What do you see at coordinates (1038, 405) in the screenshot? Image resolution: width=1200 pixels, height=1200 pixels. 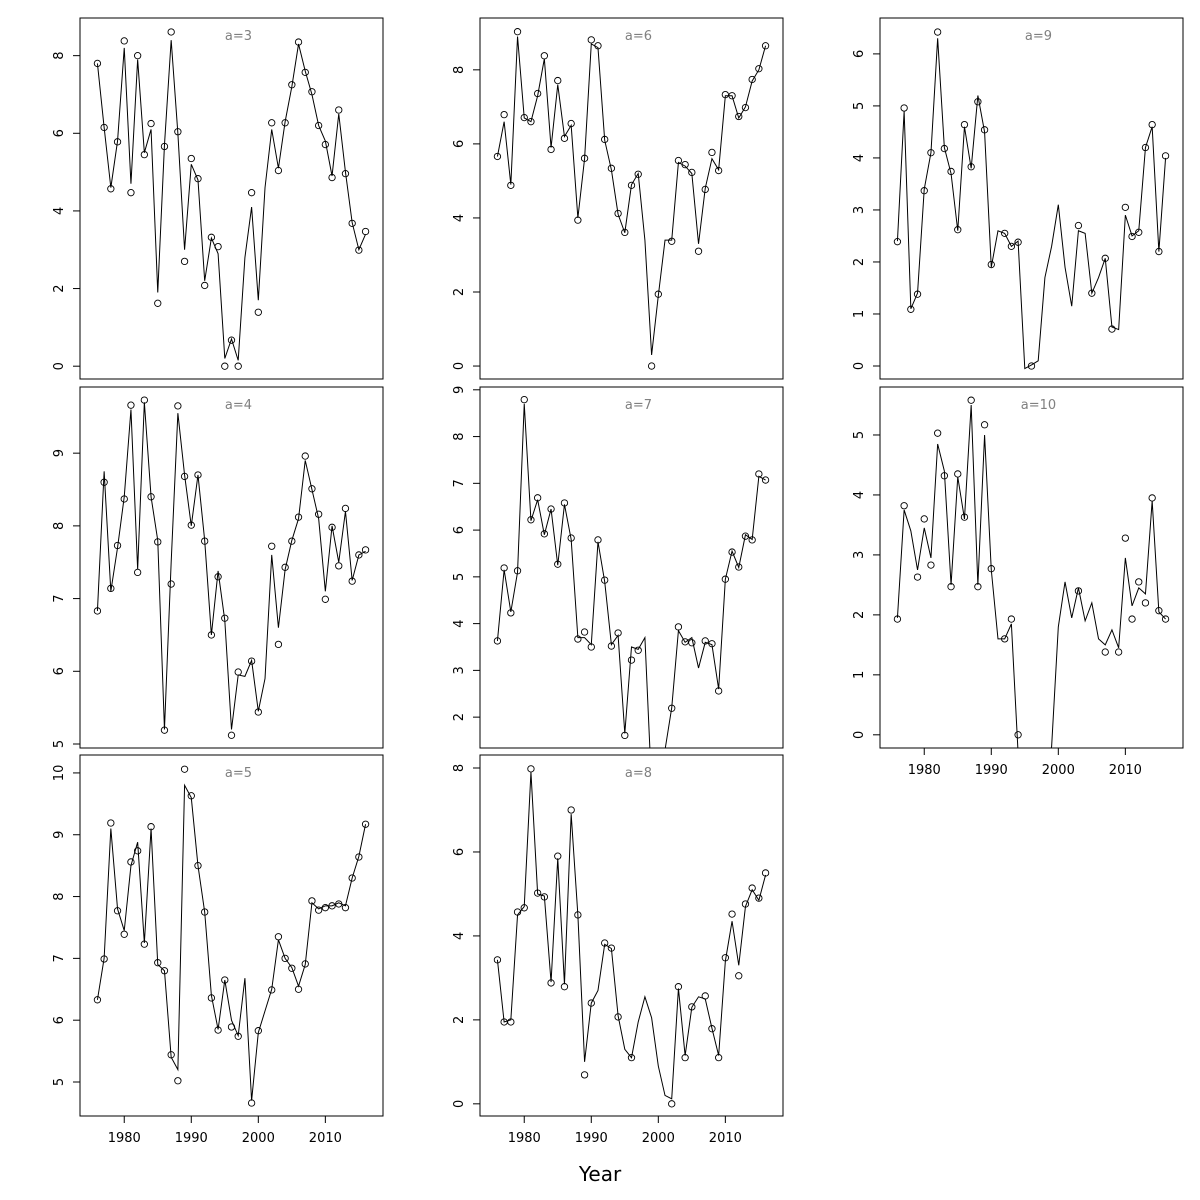 I see `panel-title: a=10` at bounding box center [1038, 405].